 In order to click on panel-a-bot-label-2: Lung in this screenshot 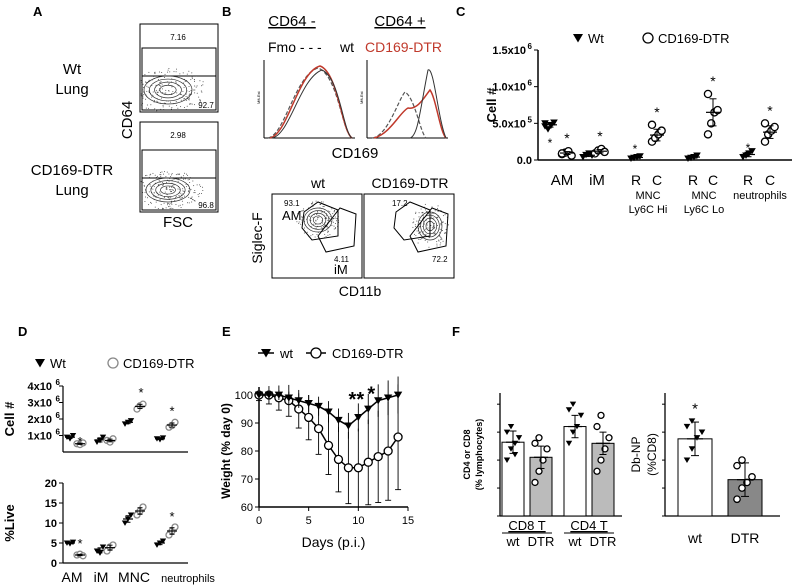, I will do `click(71, 190)`.